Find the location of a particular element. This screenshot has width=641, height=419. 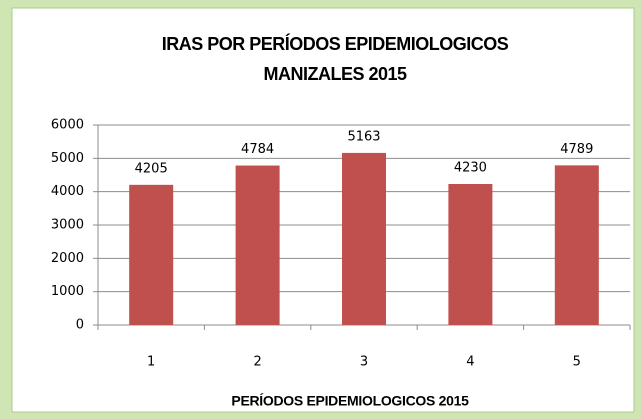

y-tick-label: 1000 is located at coordinates (67, 291).